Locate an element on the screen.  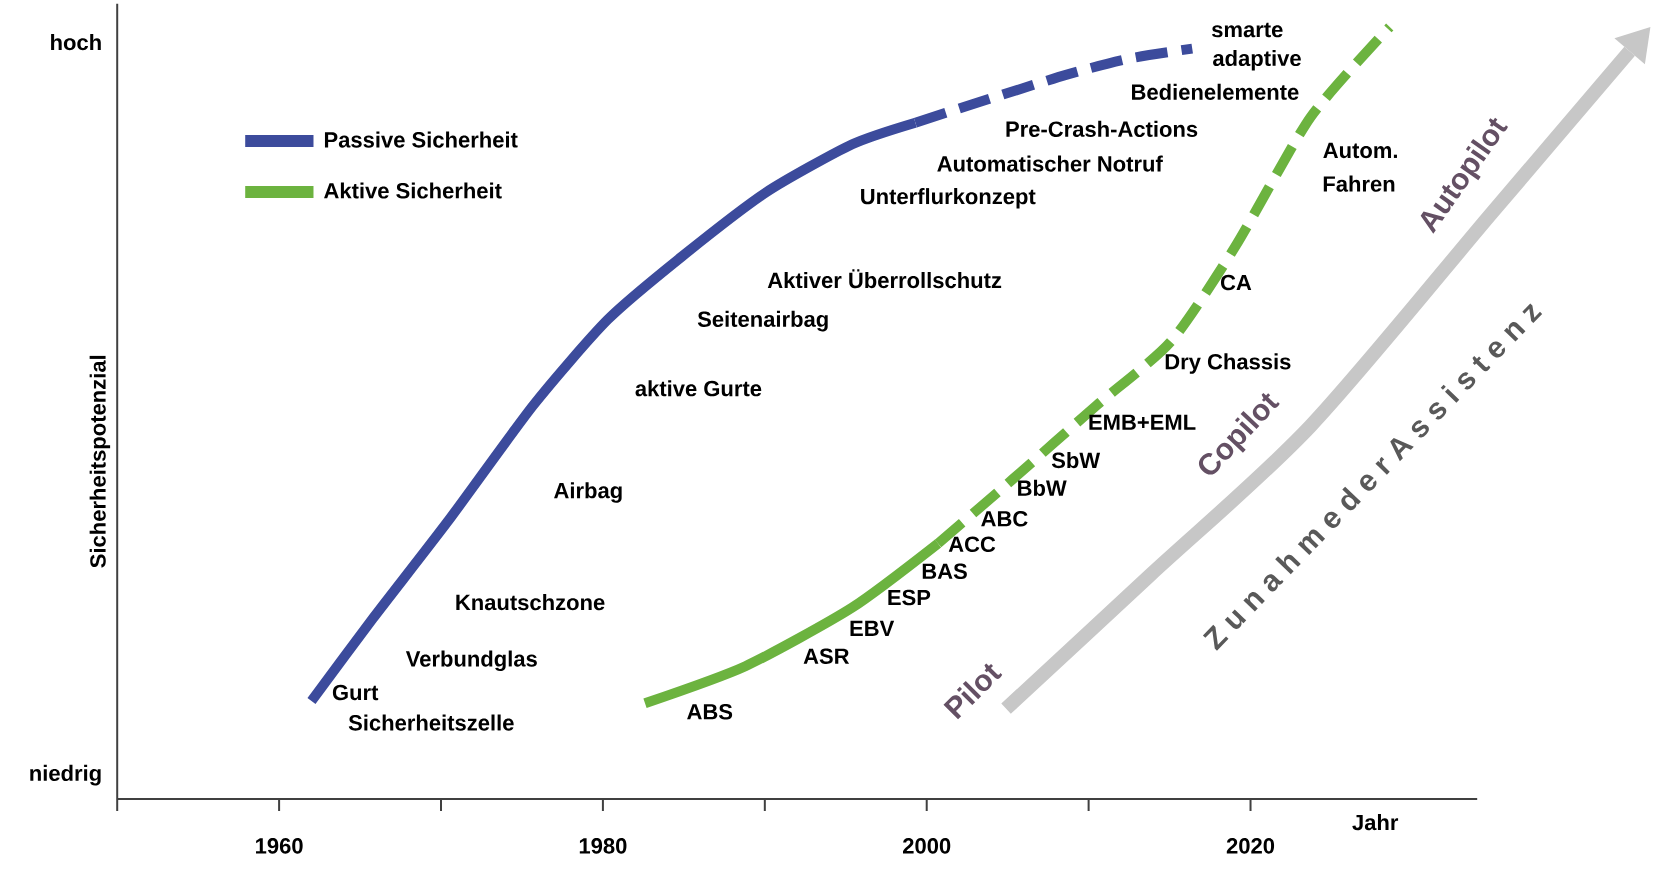
legend-label: Aktive Sicherheit is located at coordinates (413, 190).